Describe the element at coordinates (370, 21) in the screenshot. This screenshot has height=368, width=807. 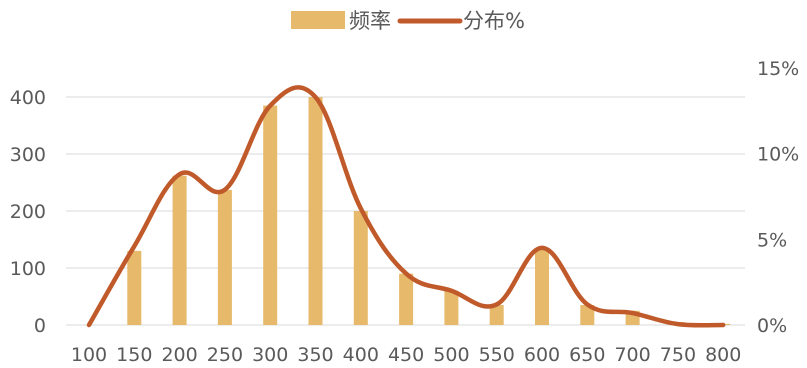
I see `legend-bar-label: 频率` at that location.